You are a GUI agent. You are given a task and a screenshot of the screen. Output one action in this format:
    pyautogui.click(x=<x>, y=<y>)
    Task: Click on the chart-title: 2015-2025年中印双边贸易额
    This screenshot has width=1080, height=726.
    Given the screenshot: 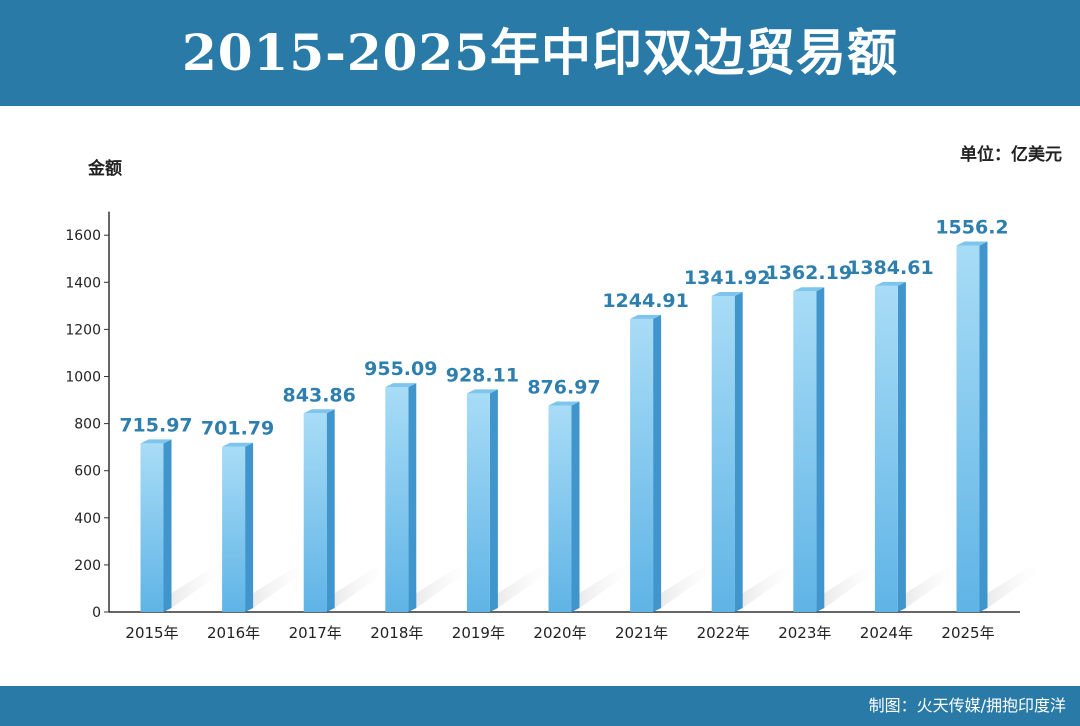 What is the action you would take?
    pyautogui.click(x=540, y=52)
    